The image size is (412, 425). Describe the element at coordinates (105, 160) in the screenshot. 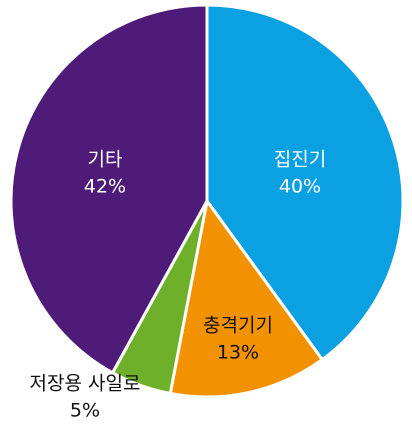

I see `slice-label: 기타` at that location.